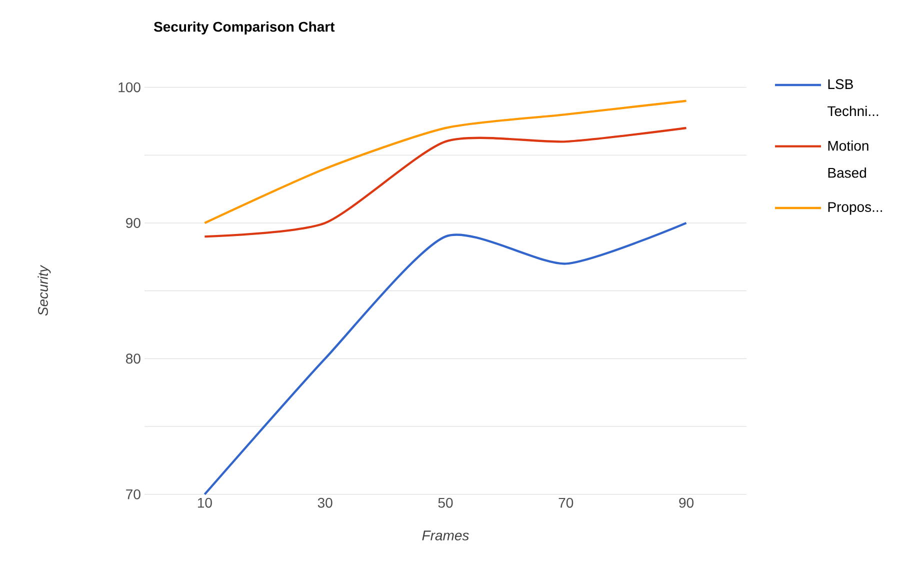 The height and width of the screenshot is (573, 910). What do you see at coordinates (848, 159) in the screenshot?
I see `legend-label: Motion Based` at bounding box center [848, 159].